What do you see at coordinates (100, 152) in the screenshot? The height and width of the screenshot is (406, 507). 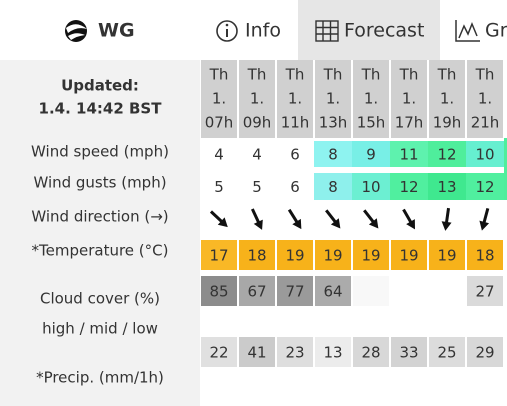 I see `row-label: Wind speed (mph)` at bounding box center [100, 152].